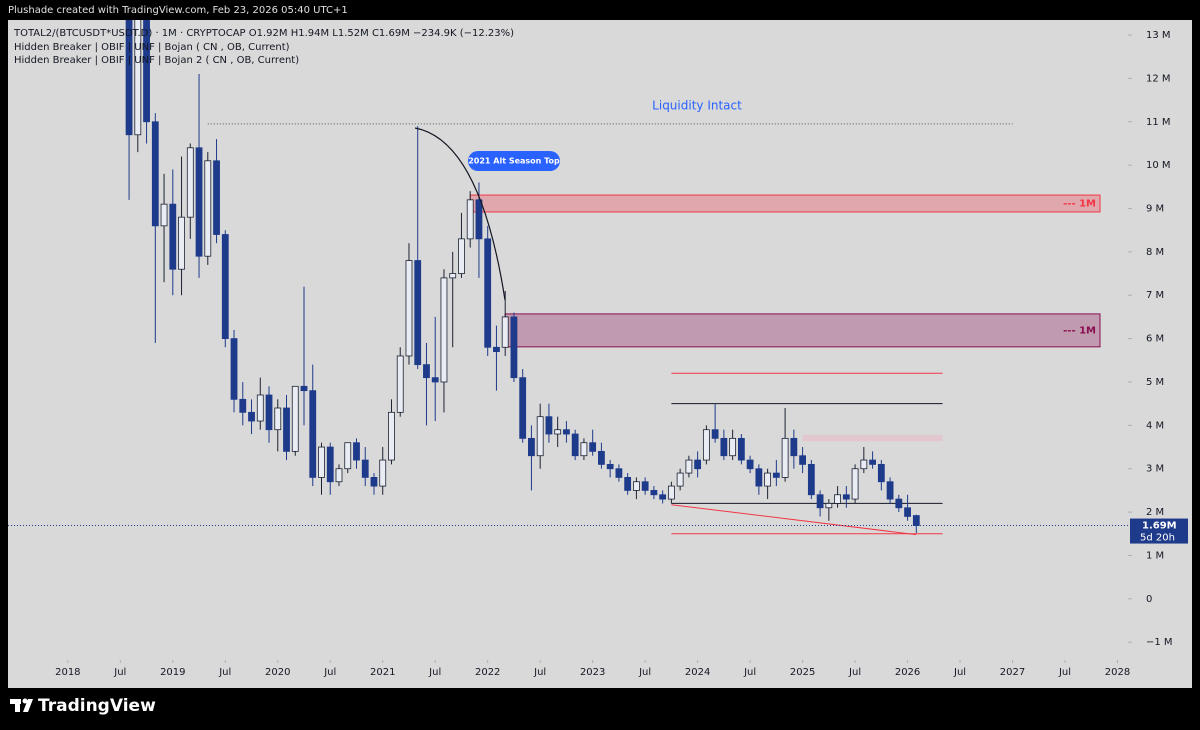 The image size is (1200, 730). I want to click on y-tick-label: 10 M, so click(1158, 165).